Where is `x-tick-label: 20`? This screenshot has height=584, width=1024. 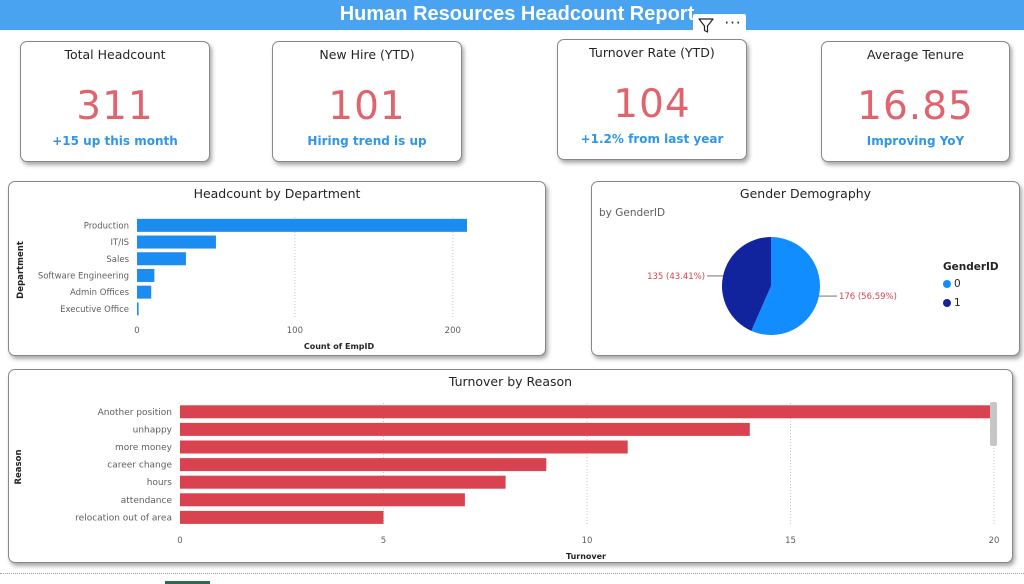
x-tick-label: 20 is located at coordinates (994, 541).